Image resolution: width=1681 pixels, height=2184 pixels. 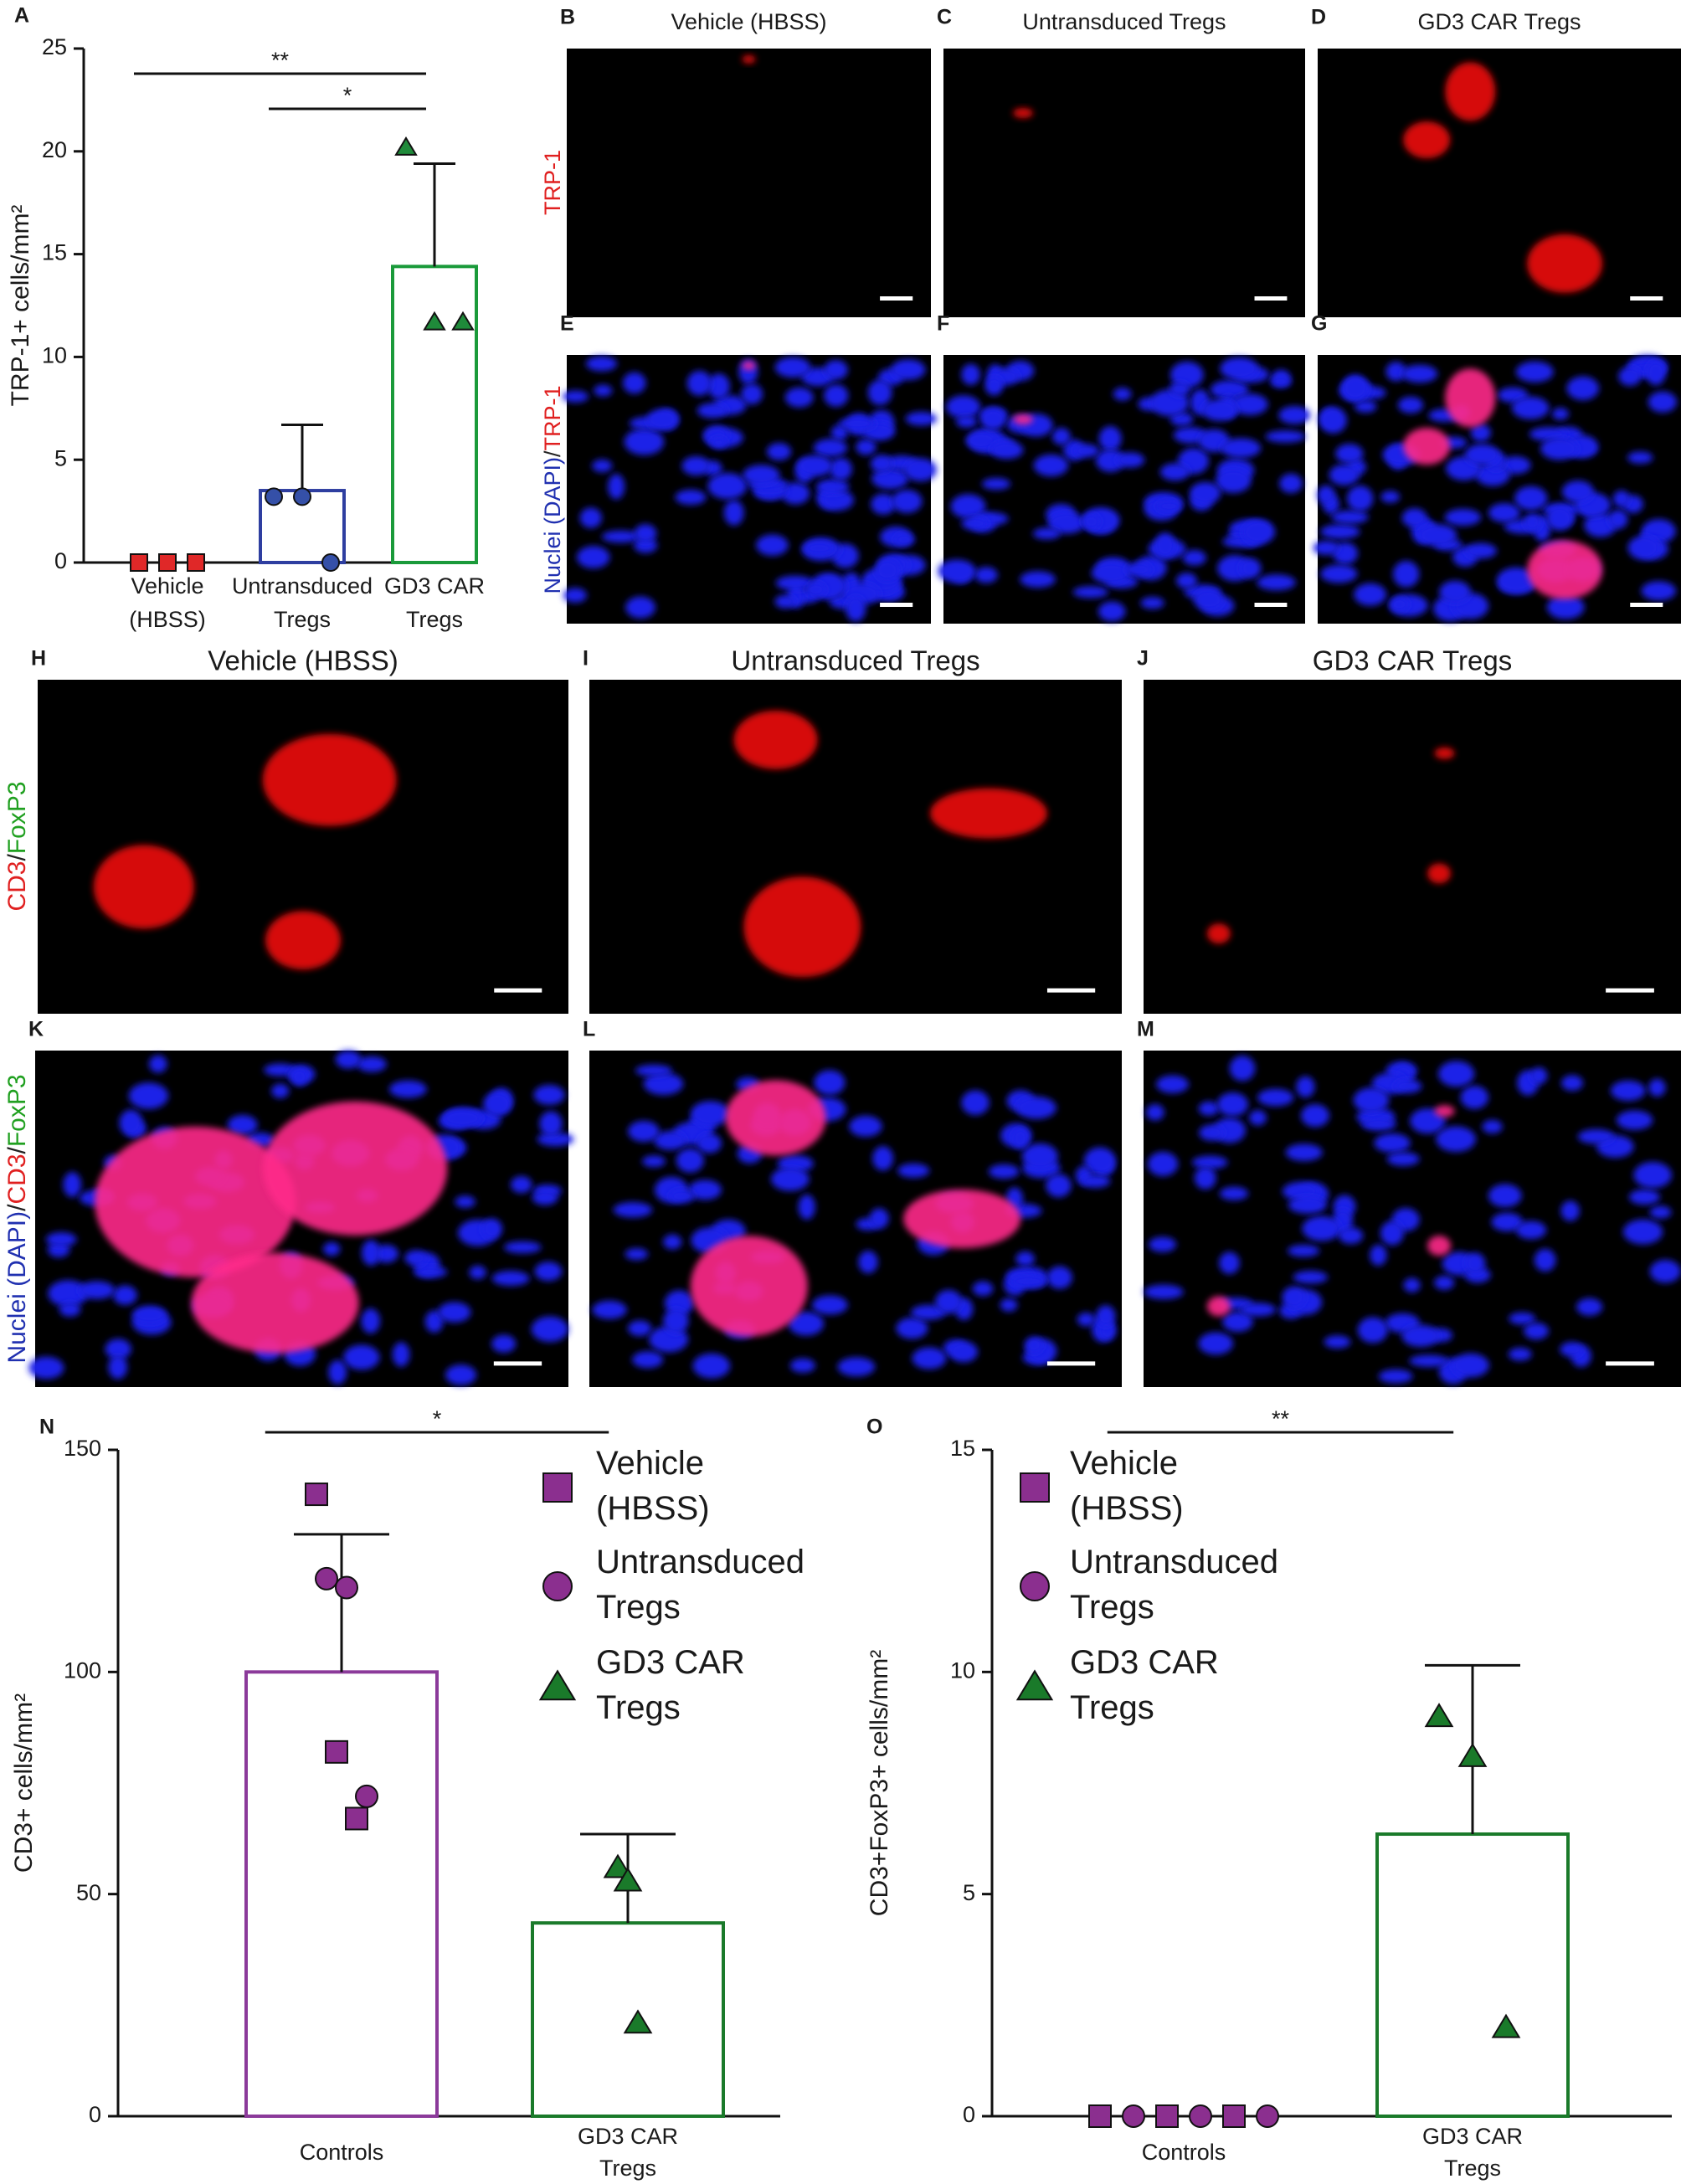 I want to click on panel-letter: I, so click(x=586, y=659).